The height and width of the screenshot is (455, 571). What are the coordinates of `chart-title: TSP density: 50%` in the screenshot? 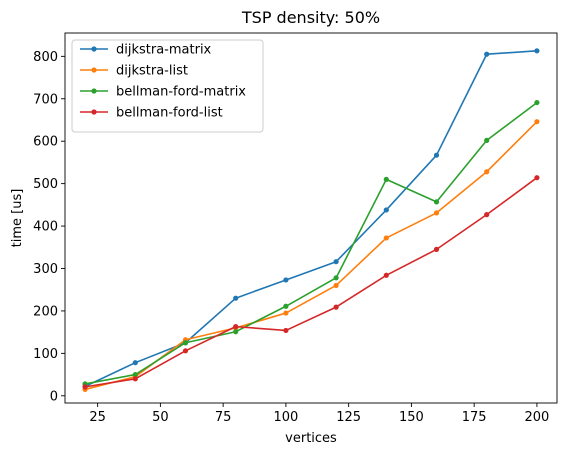 It's located at (310, 17).